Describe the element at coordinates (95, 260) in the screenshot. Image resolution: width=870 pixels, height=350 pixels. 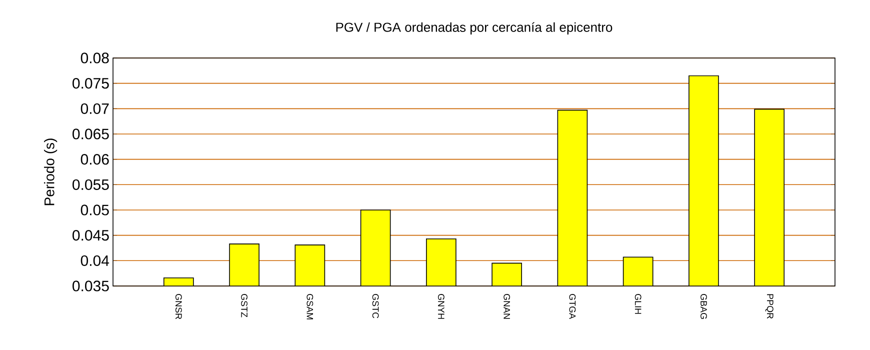
I see `y-tick-label: 0.04` at that location.